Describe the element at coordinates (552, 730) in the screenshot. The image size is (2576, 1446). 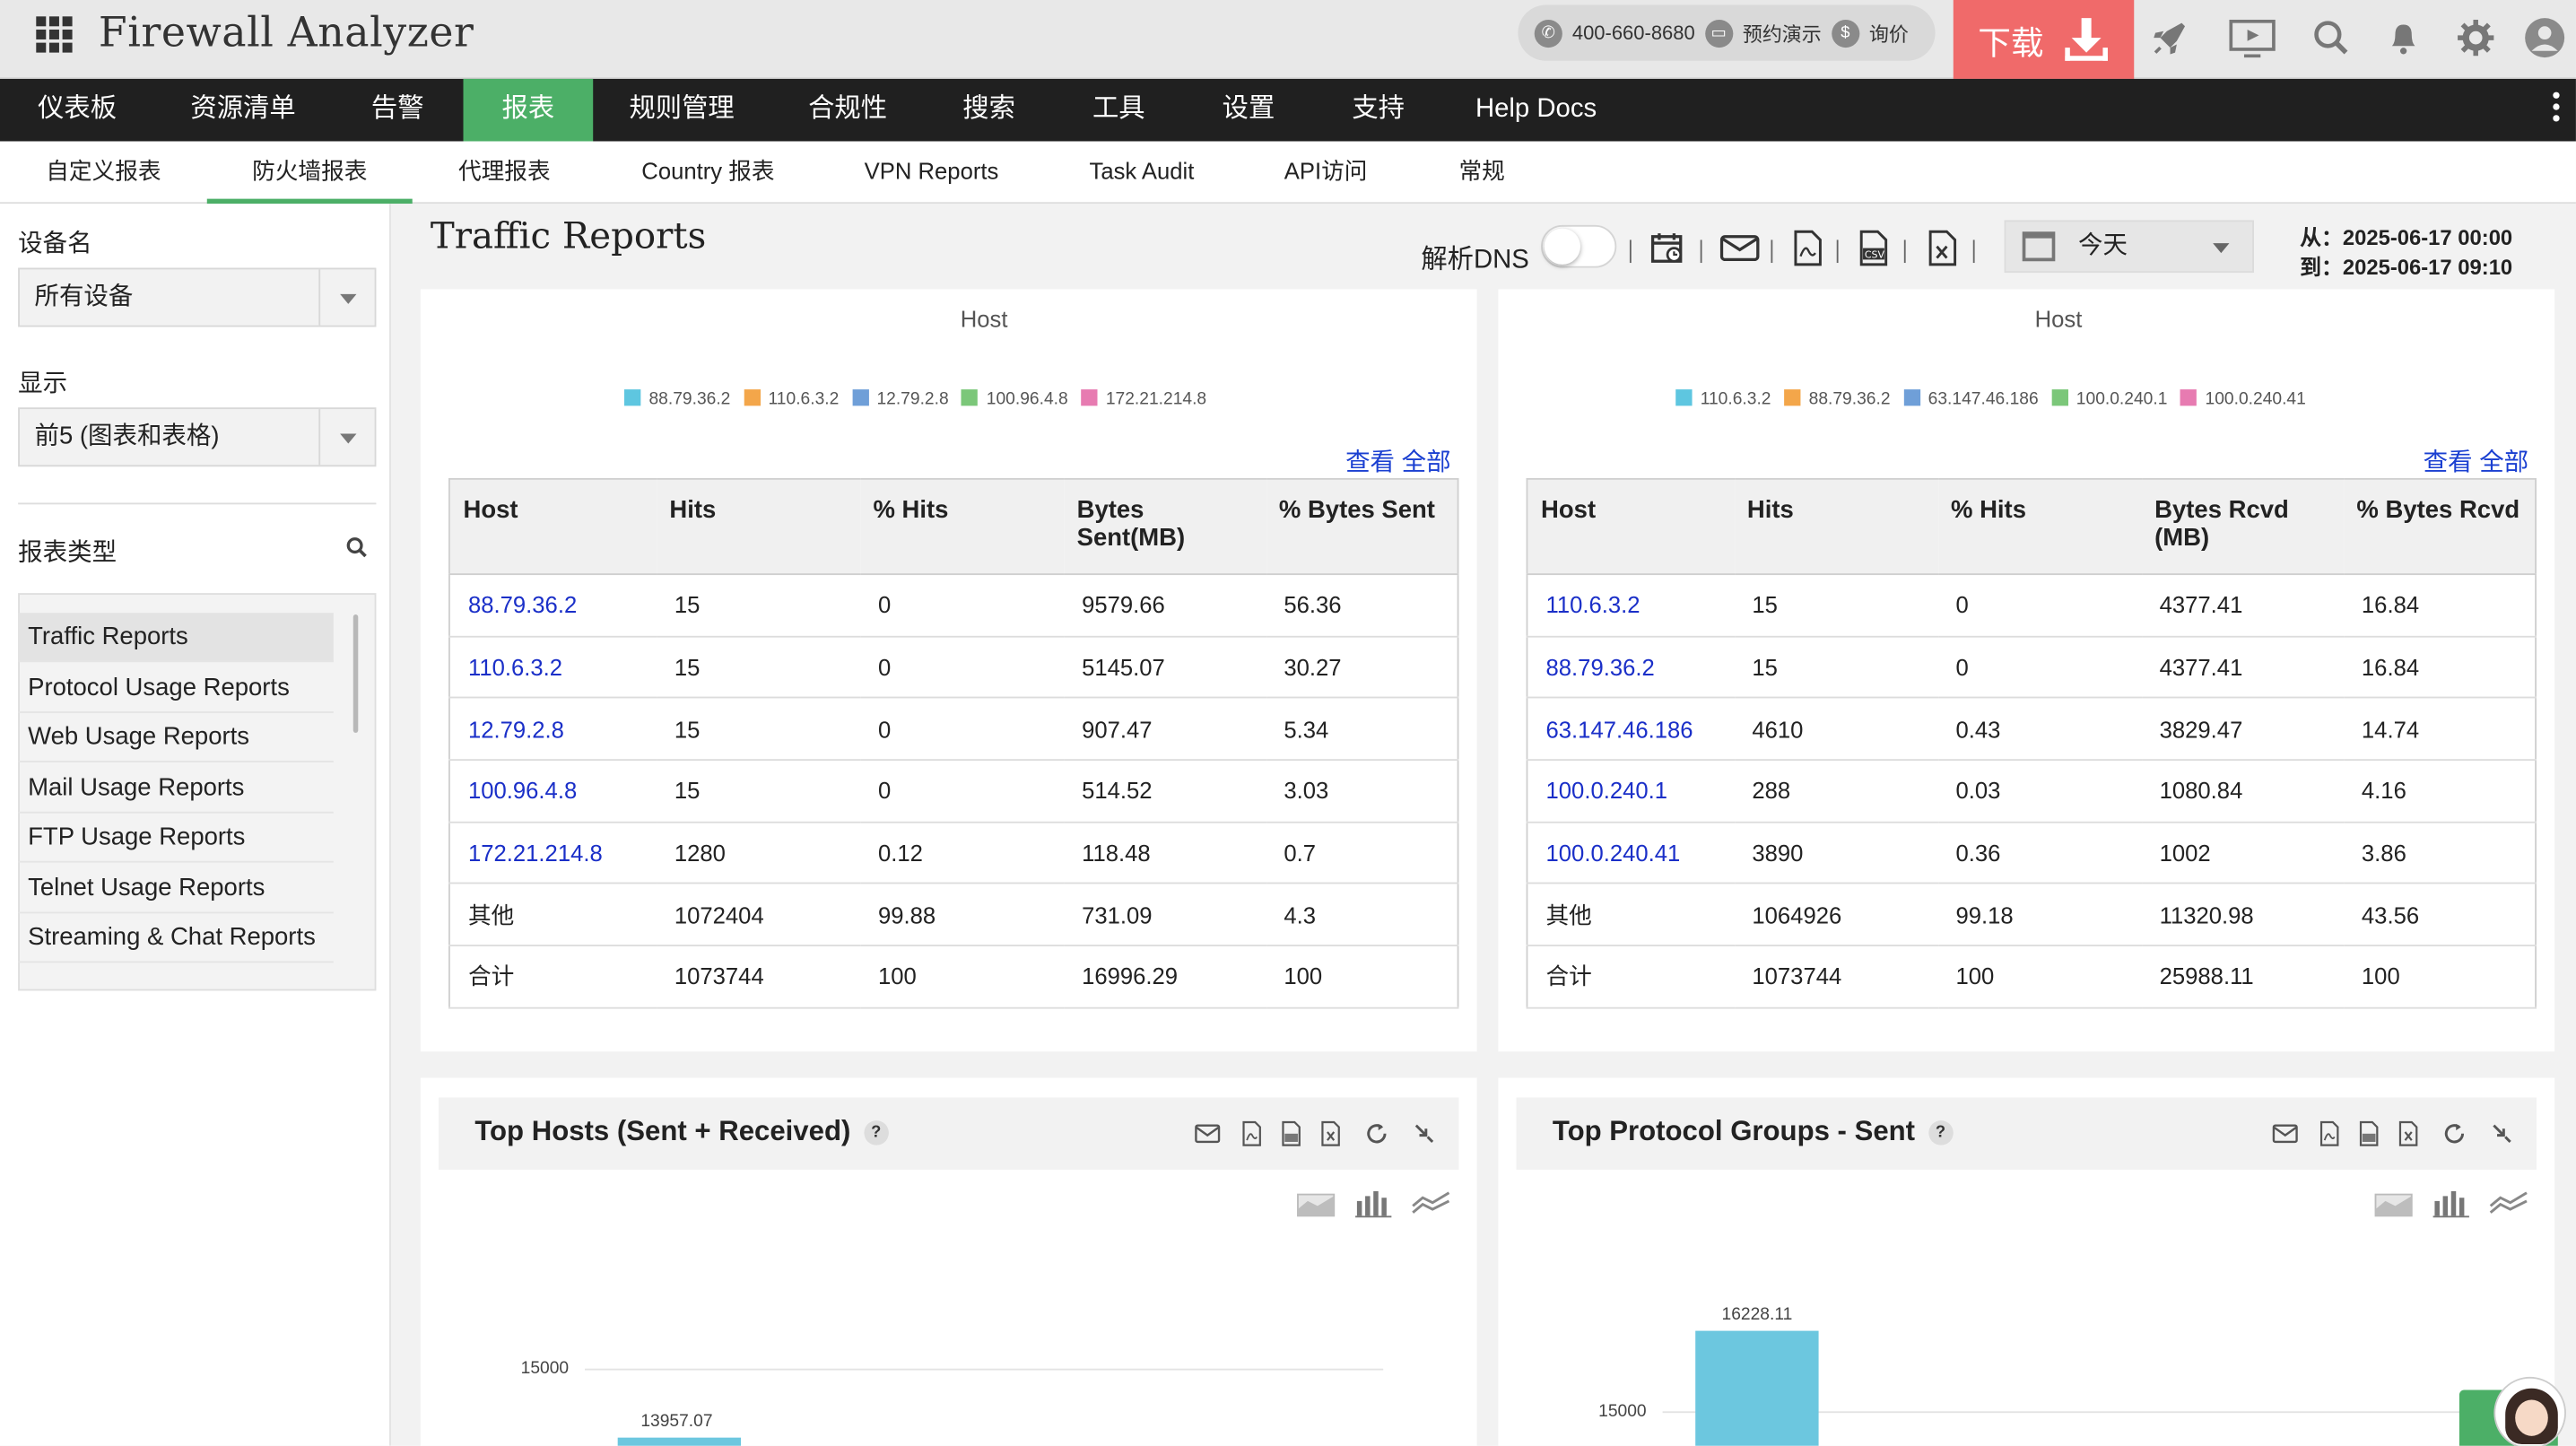
I see `host-link: 12.79.2.8` at that location.